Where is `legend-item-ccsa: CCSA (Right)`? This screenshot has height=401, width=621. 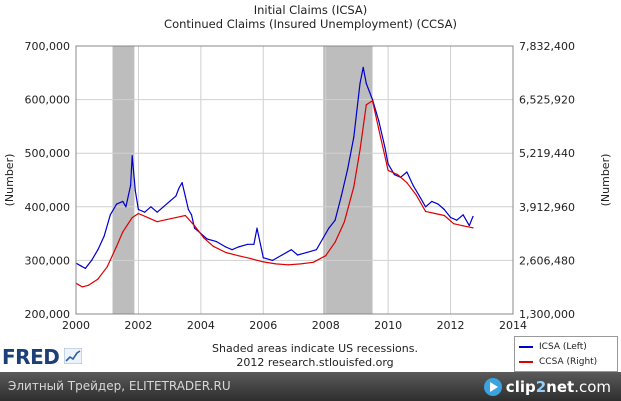
legend-item-ccsa: CCSA (Right) is located at coordinates (558, 362).